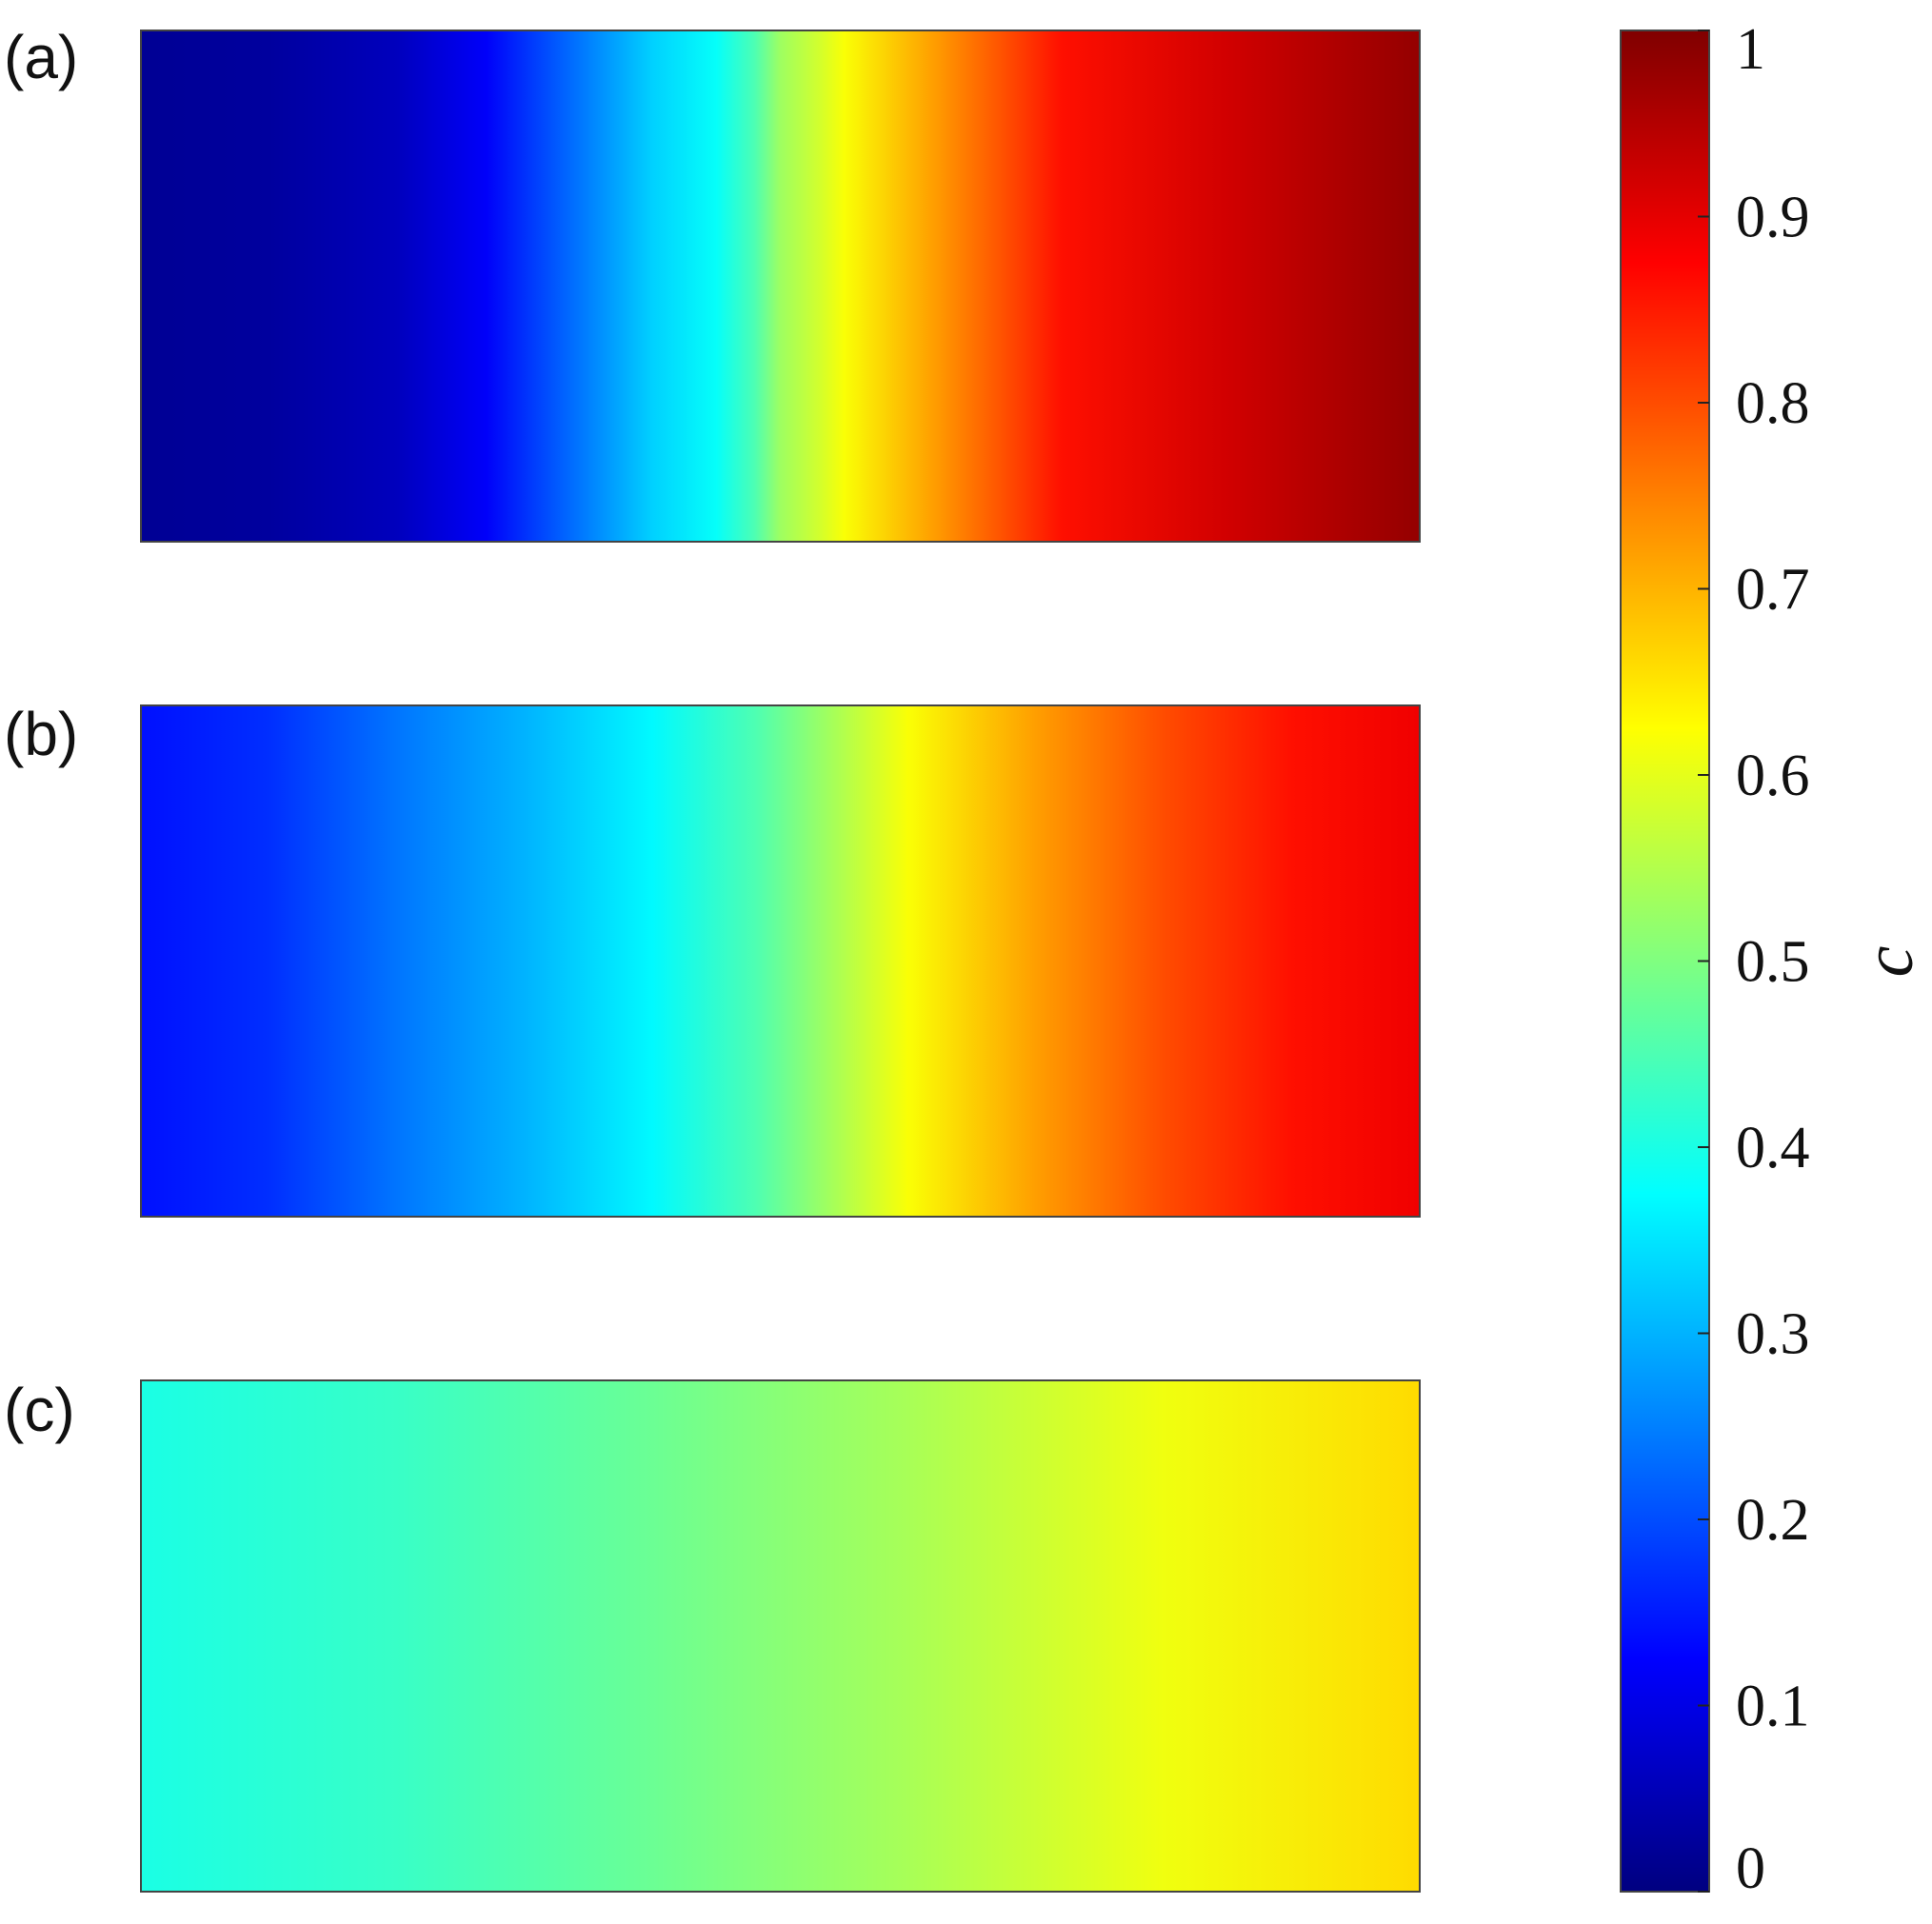  What do you see at coordinates (1773, 590) in the screenshot?
I see `colorbar-tick-label: 0.7` at bounding box center [1773, 590].